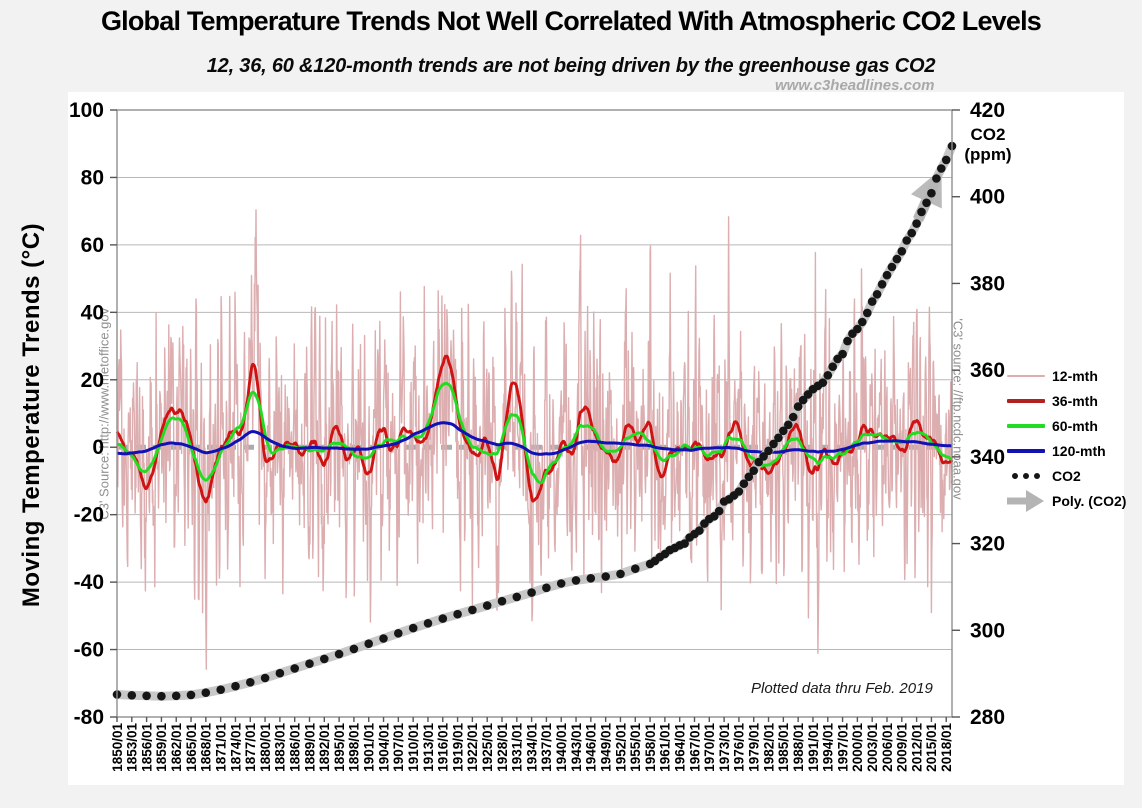 Image resolution: width=1142 pixels, height=808 pixels. I want to click on right-axis-tick-label: 400, so click(987, 197).